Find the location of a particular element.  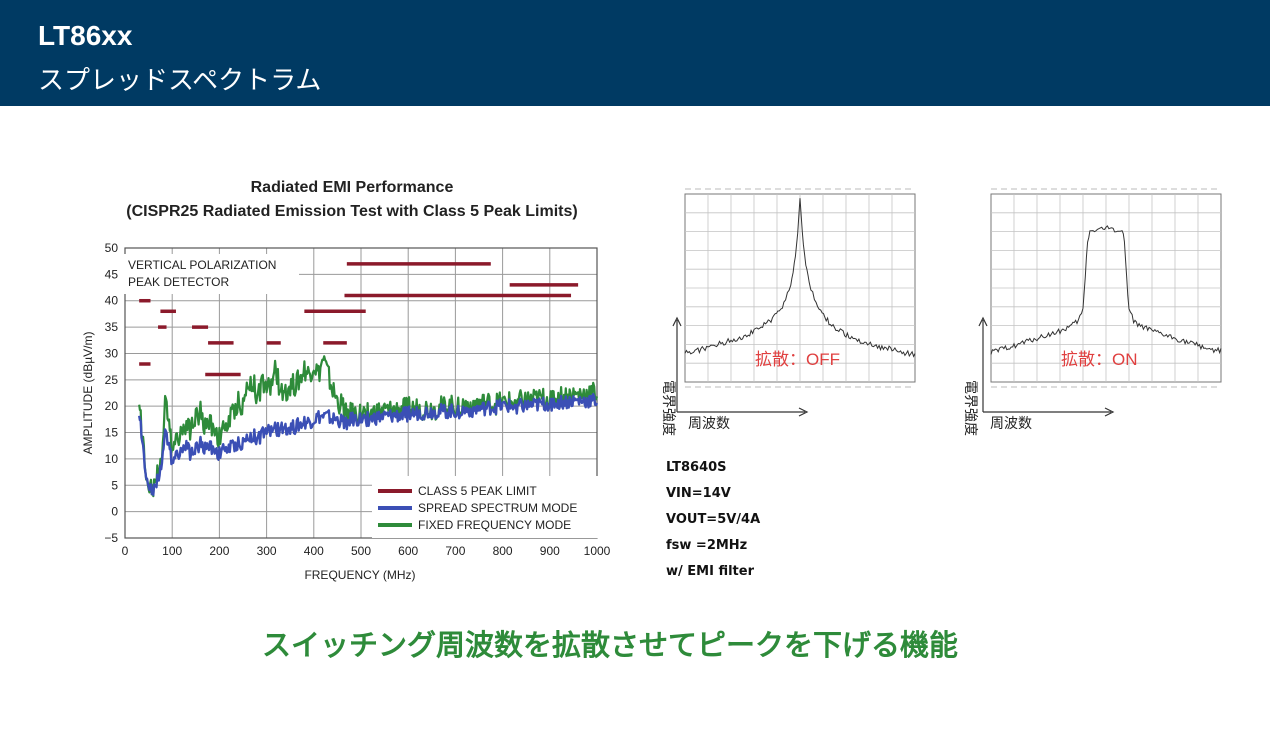

chart-title: Radiated EMI Performance is located at coordinates (352, 187).